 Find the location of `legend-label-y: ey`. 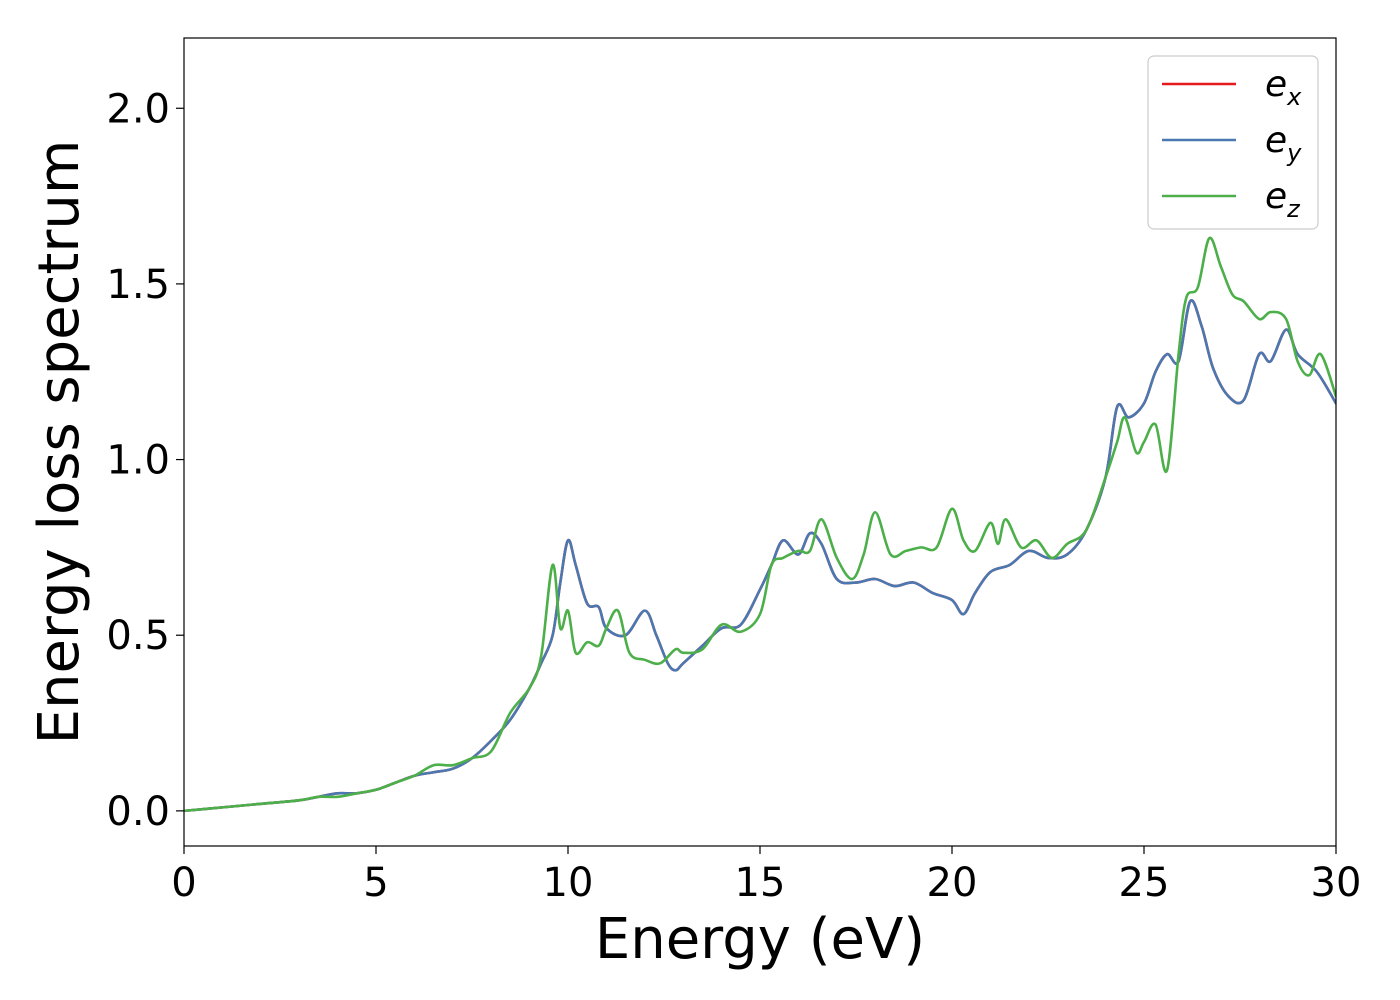

legend-label-y: ey is located at coordinates (1283, 143).